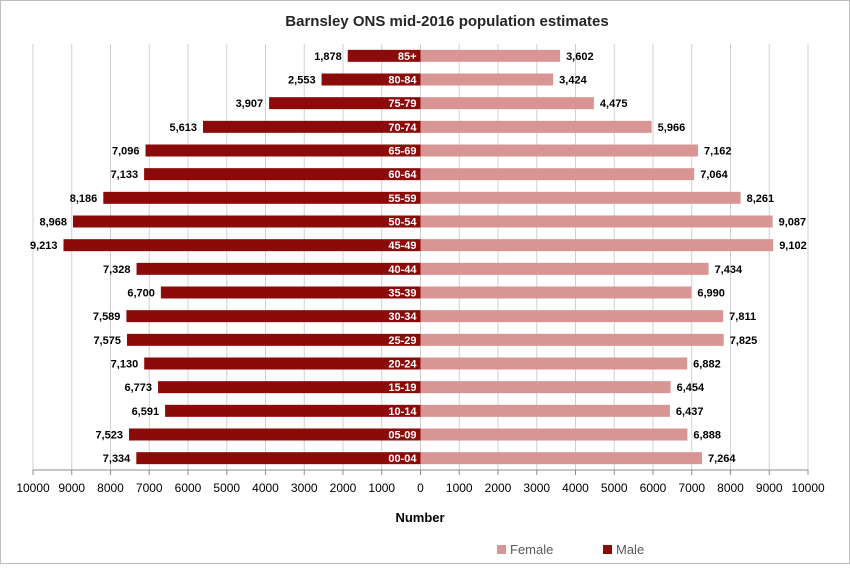 Image resolution: width=850 pixels, height=569 pixels. What do you see at coordinates (707, 365) in the screenshot?
I see `female-data-label: 6,882` at bounding box center [707, 365].